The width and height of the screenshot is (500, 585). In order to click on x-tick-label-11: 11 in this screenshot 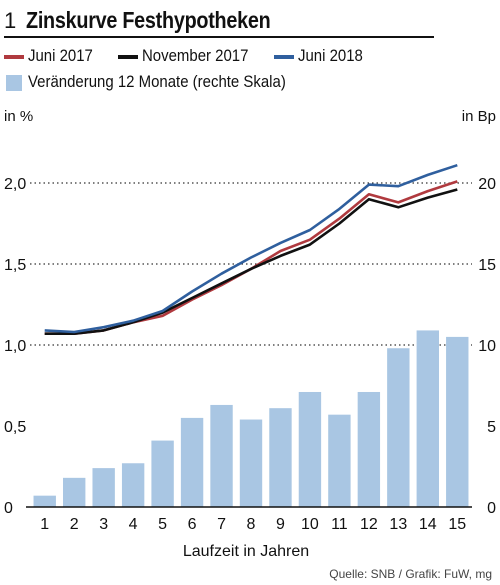, I will do `click(339, 524)`.